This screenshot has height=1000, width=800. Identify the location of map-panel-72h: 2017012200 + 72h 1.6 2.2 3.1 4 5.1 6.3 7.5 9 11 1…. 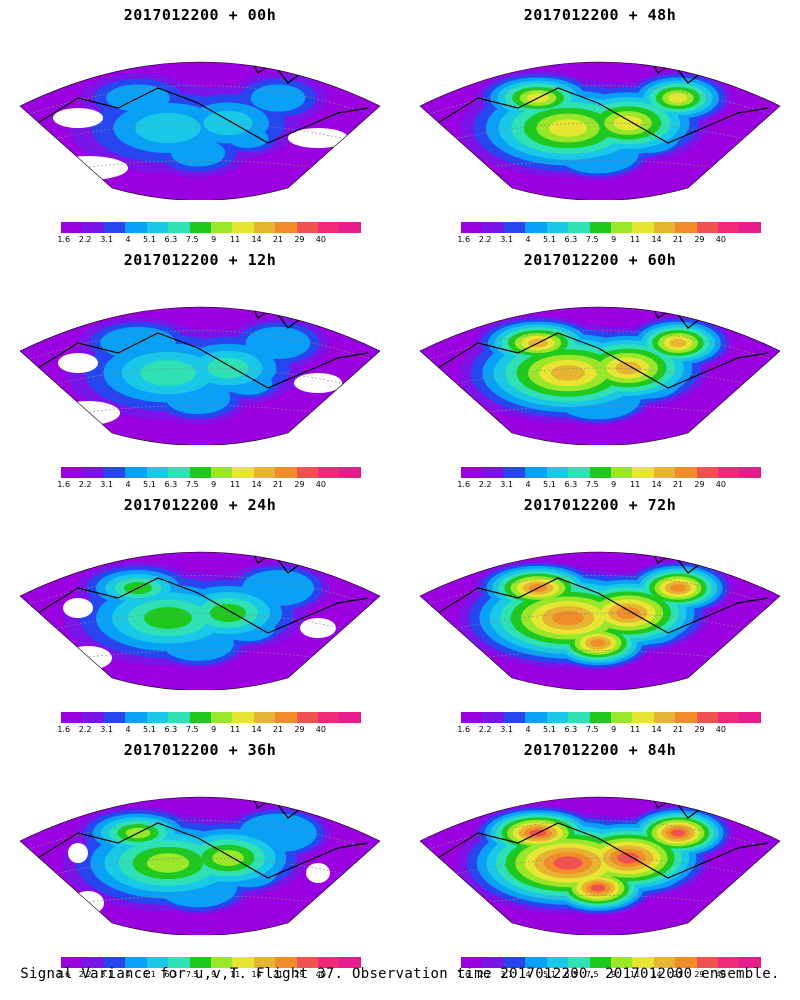
(600, 612).